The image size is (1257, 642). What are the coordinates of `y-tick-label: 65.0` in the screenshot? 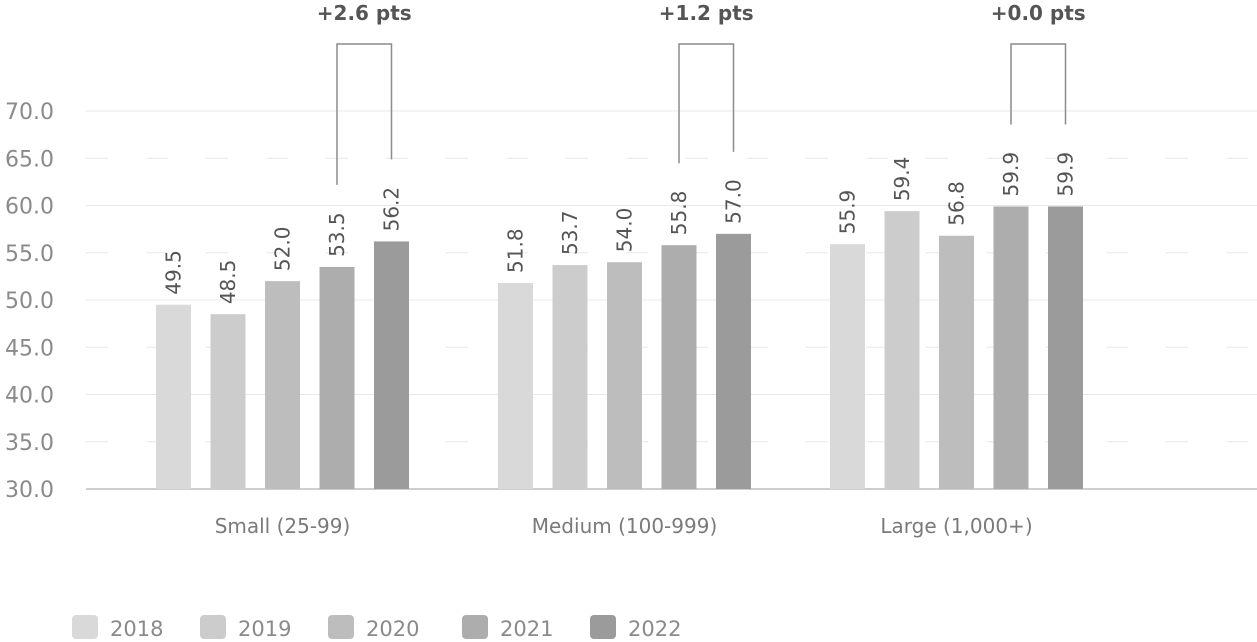 It's located at (29, 159).